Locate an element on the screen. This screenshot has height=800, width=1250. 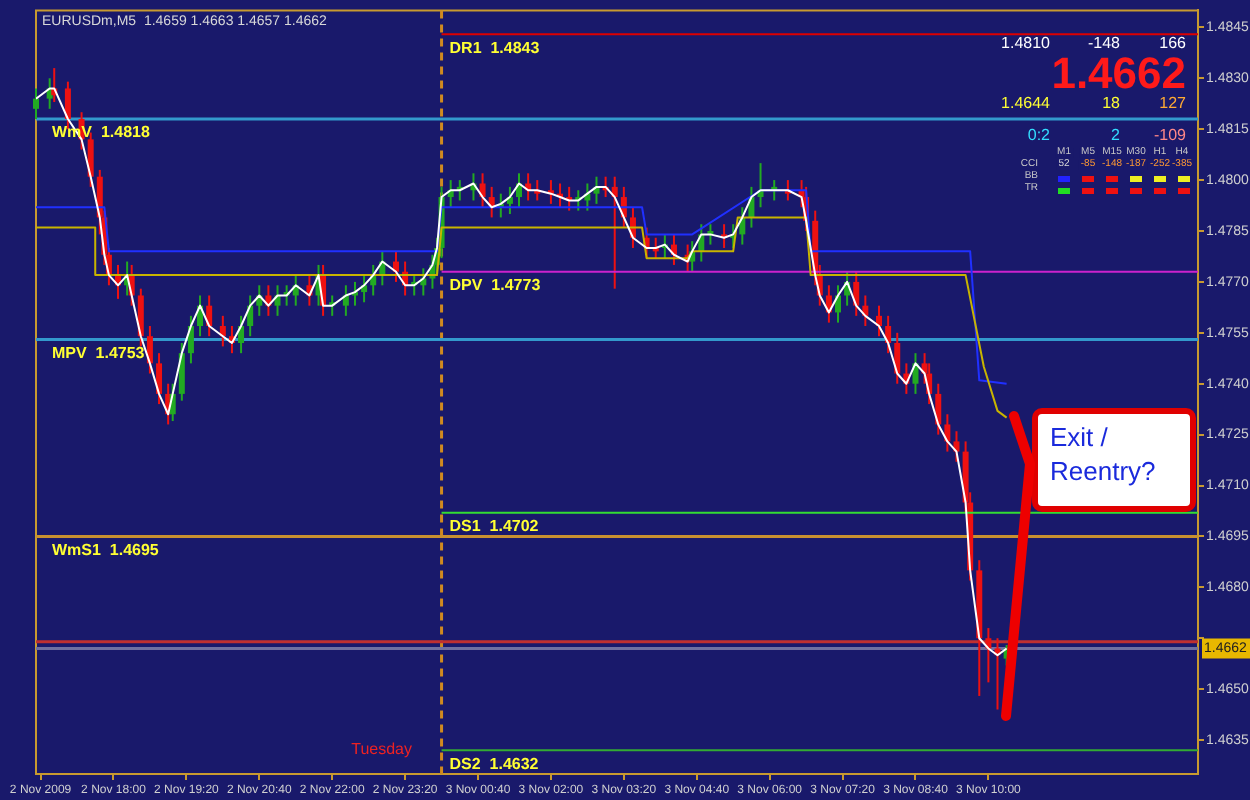
annotation: -109 is located at coordinates (1169, 135).